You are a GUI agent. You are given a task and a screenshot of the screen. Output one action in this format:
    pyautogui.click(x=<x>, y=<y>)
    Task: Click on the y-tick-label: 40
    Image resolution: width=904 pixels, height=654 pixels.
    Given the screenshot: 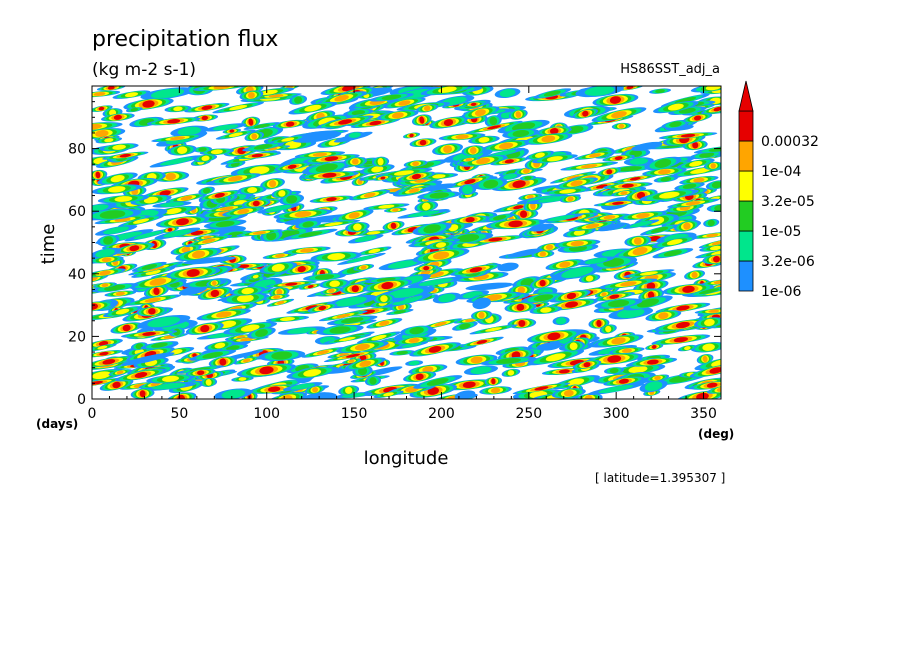 What is the action you would take?
    pyautogui.click(x=77, y=275)
    